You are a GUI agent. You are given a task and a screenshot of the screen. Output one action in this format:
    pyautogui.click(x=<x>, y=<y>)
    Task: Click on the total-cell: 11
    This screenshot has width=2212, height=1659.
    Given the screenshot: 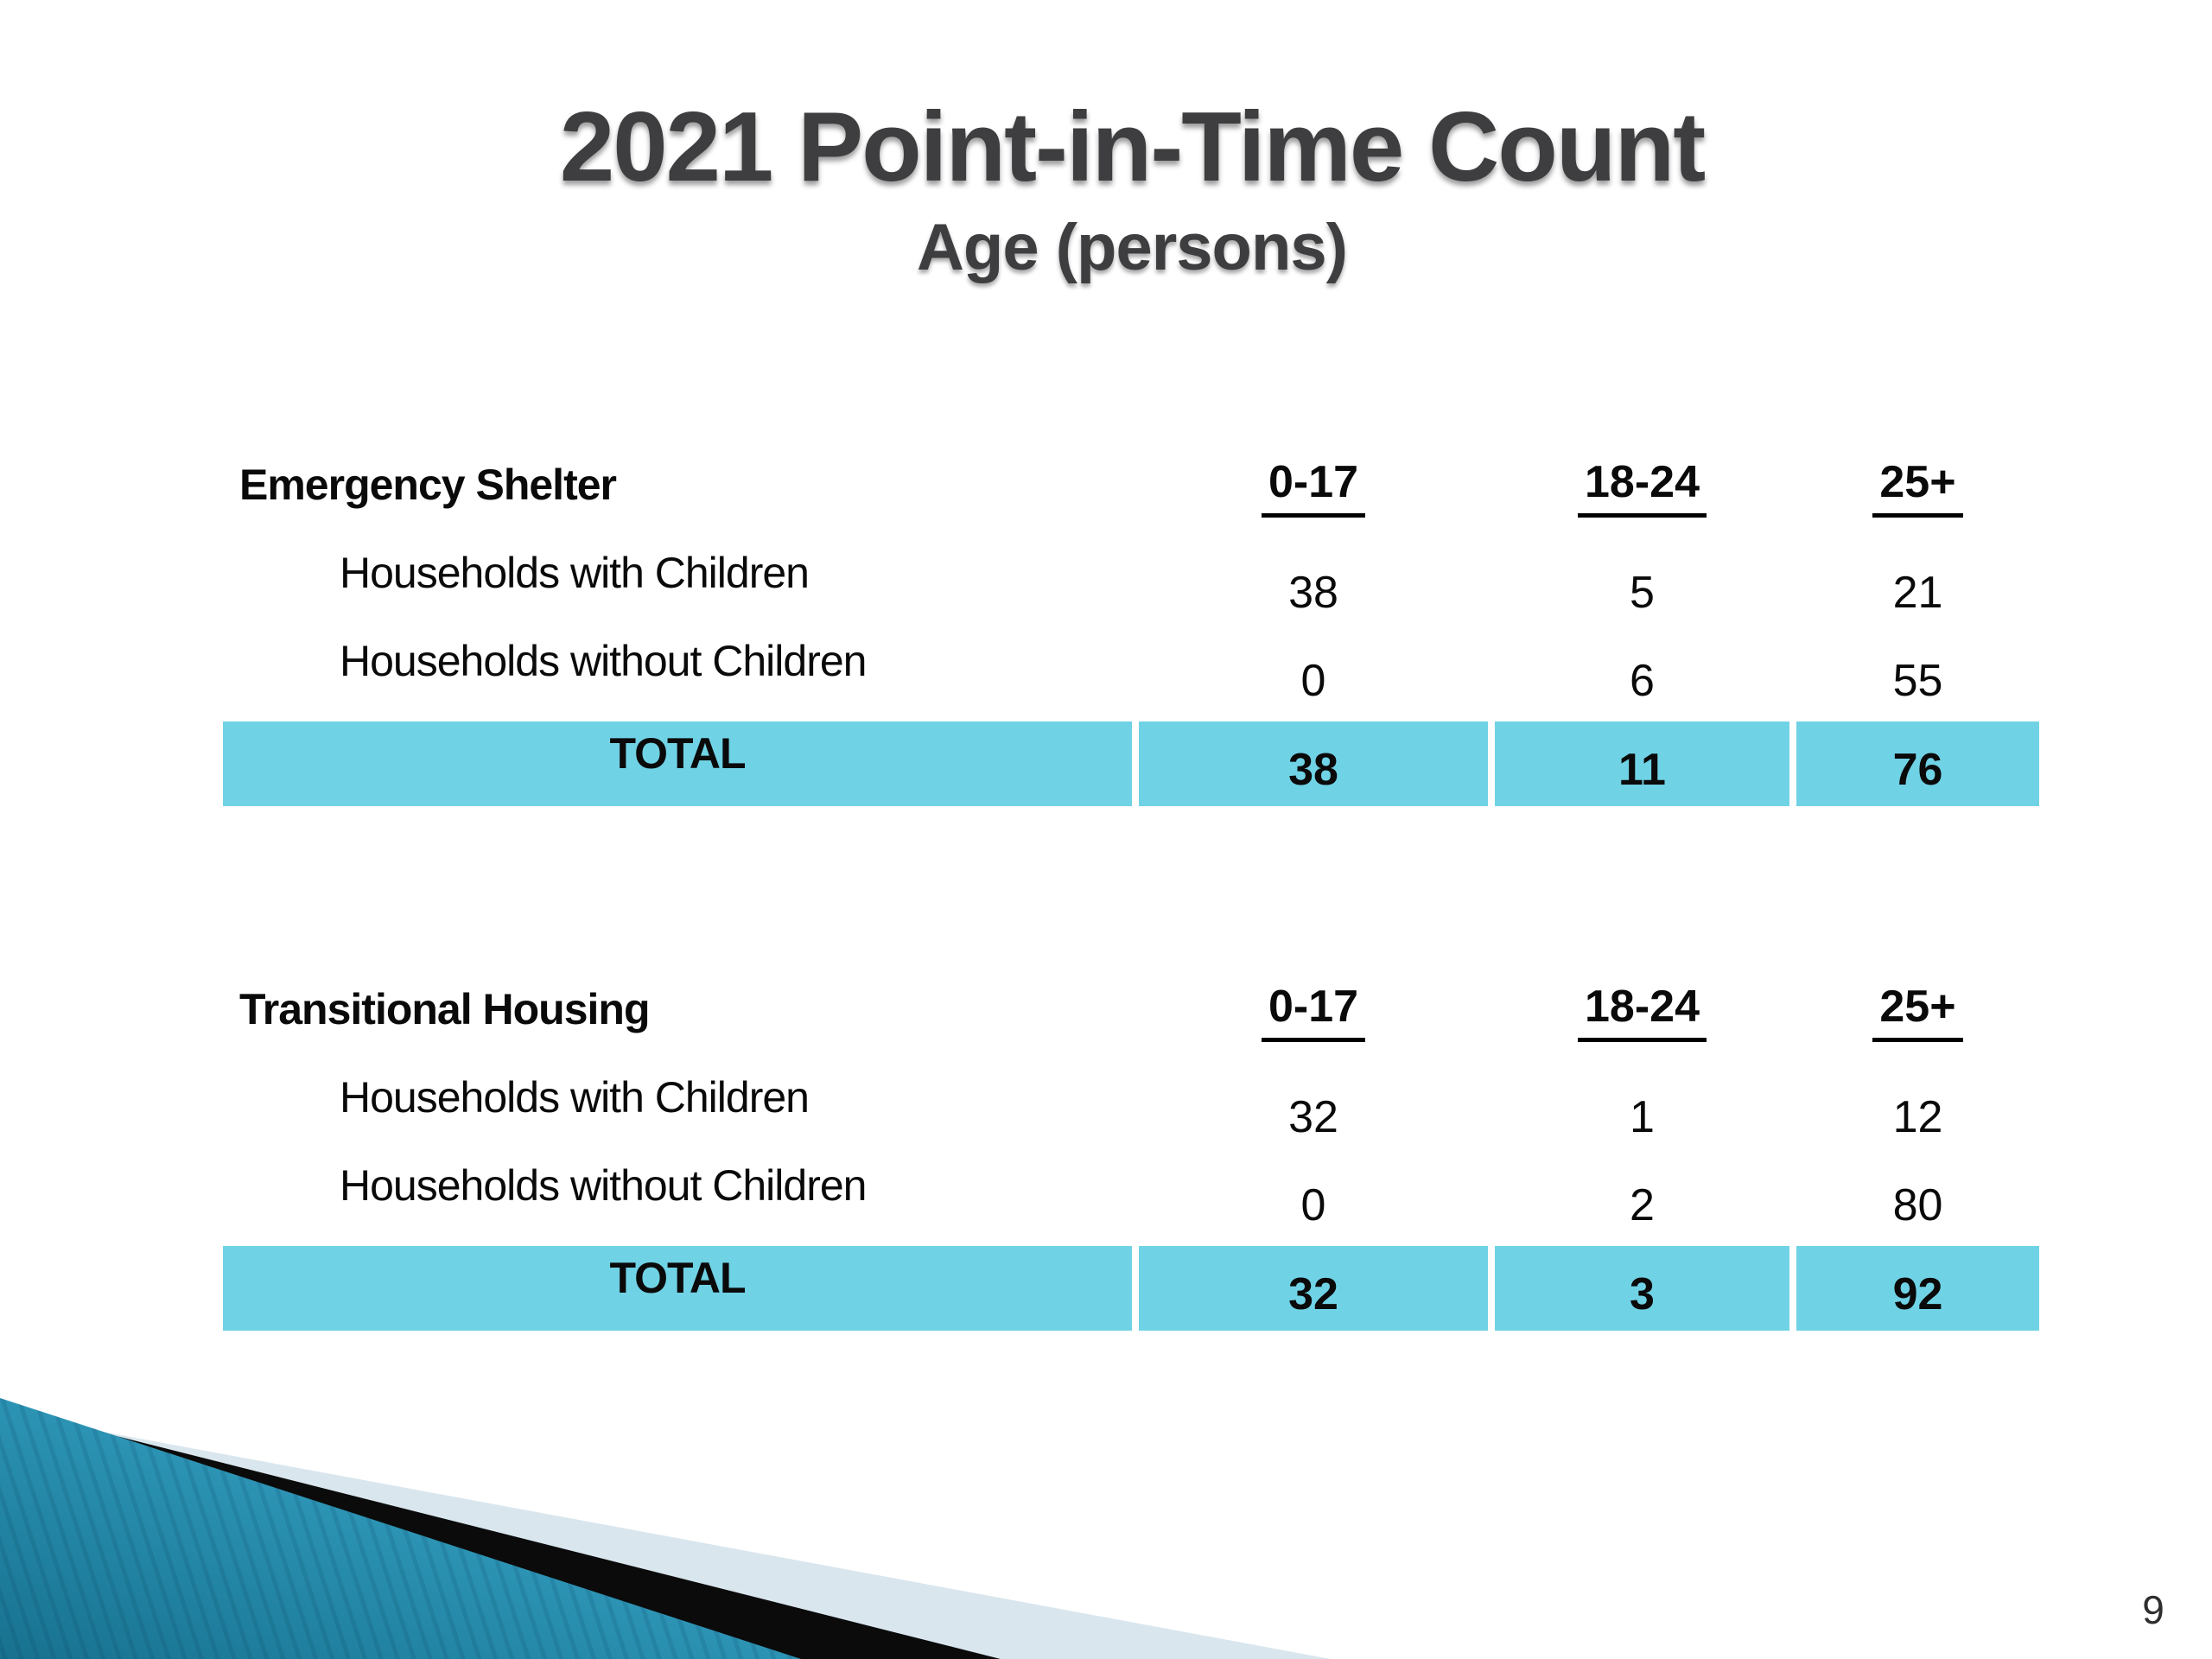 What is the action you would take?
    pyautogui.click(x=1642, y=770)
    